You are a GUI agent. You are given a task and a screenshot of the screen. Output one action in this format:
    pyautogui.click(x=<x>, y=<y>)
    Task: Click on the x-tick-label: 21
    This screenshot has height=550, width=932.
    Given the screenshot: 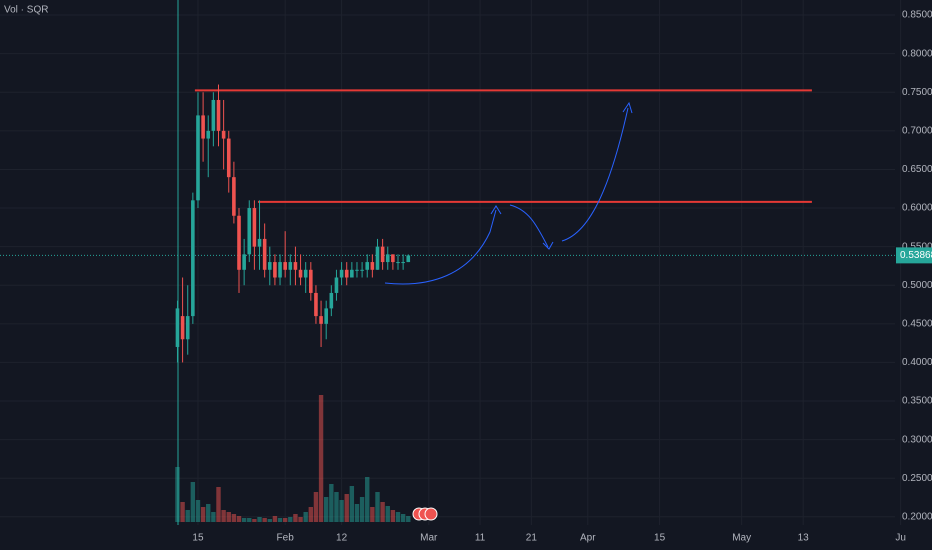 What is the action you would take?
    pyautogui.click(x=532, y=538)
    